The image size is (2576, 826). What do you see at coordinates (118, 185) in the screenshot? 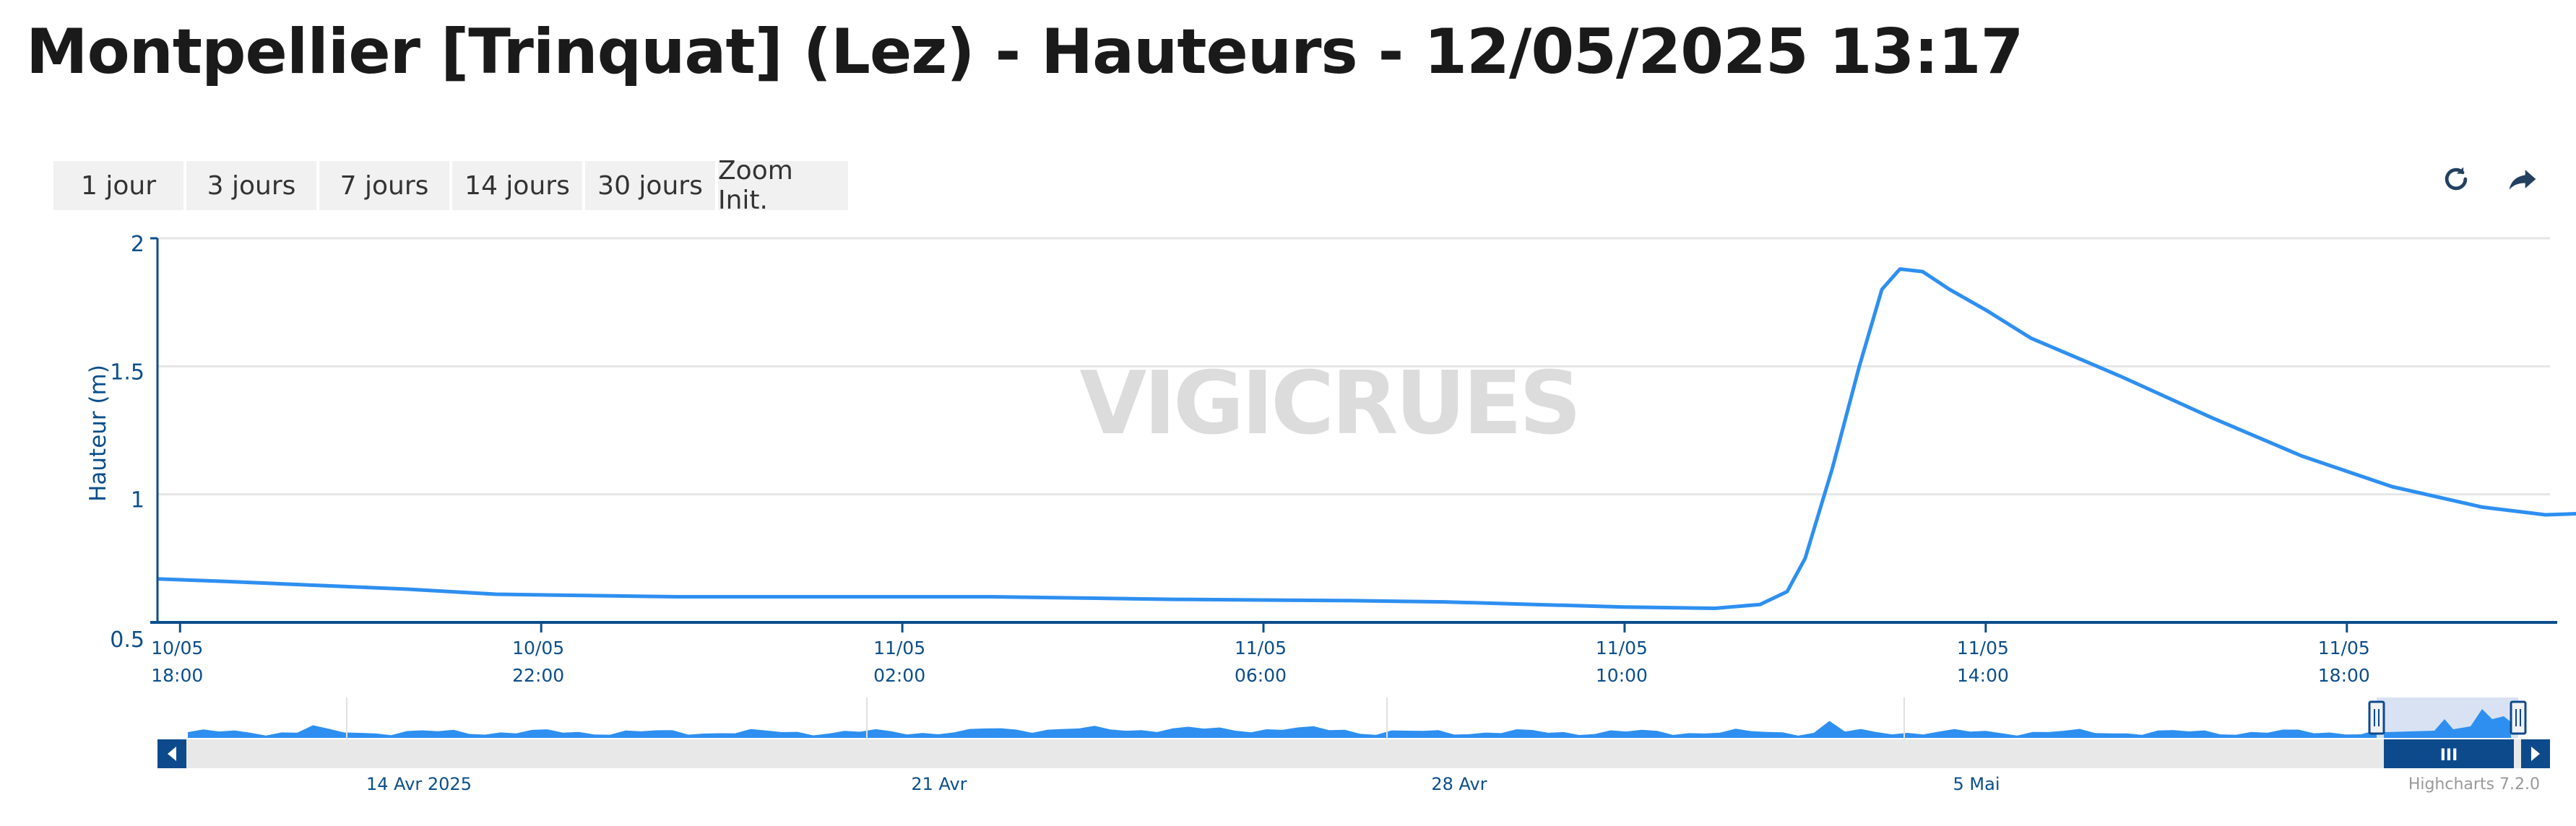
I see `range-button-1-day: 1 jour` at bounding box center [118, 185].